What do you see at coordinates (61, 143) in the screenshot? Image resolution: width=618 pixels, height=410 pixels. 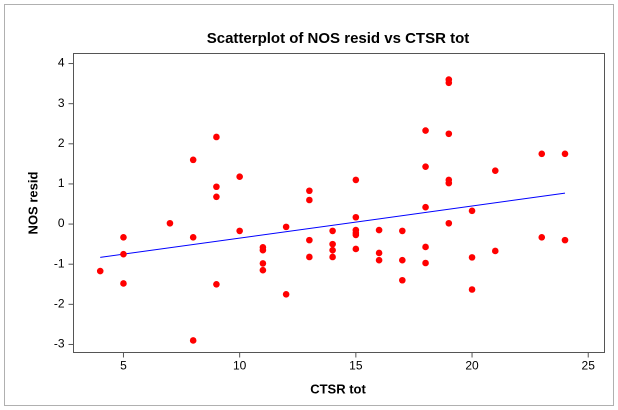 I see `y-tick-label: 2` at bounding box center [61, 143].